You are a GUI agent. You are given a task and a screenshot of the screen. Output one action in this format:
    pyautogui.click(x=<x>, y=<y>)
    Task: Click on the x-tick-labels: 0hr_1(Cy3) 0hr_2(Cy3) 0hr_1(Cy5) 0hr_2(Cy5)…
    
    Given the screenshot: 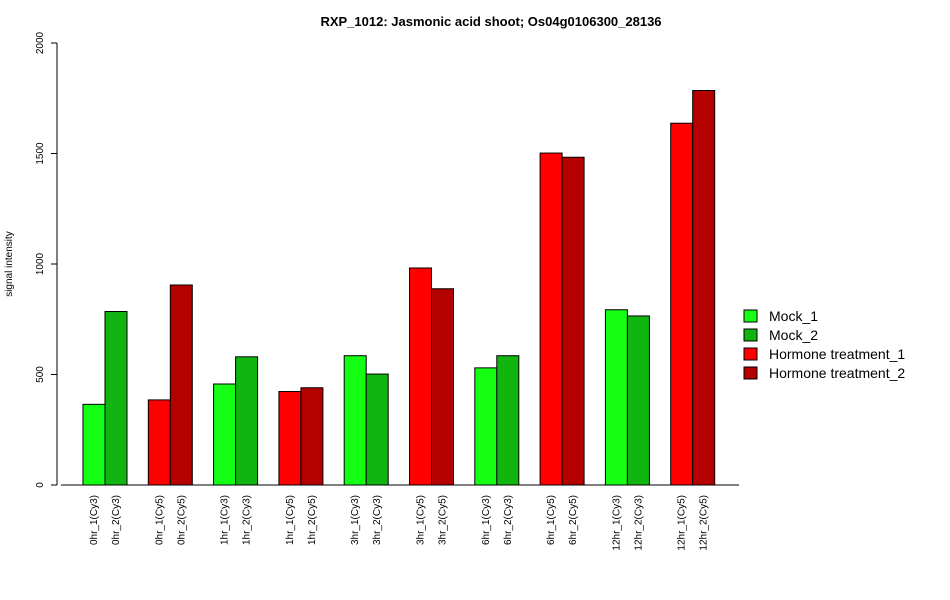 What is the action you would take?
    pyautogui.click(x=399, y=523)
    